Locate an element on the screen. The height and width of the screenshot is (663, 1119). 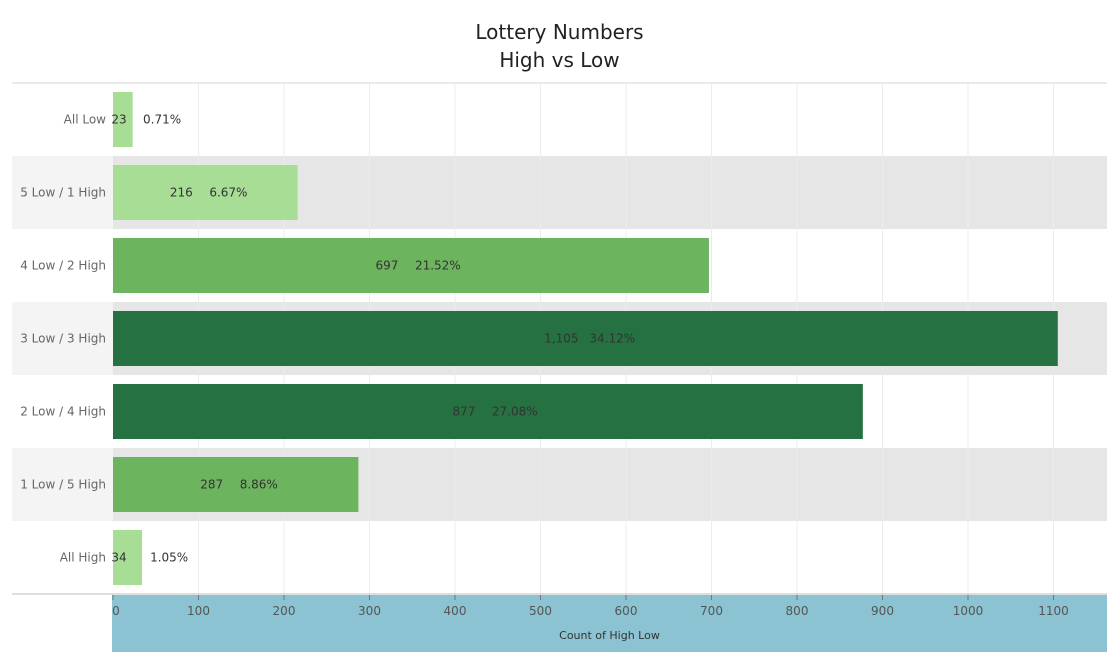
value-label: 1,105 is located at coordinates (561, 339).